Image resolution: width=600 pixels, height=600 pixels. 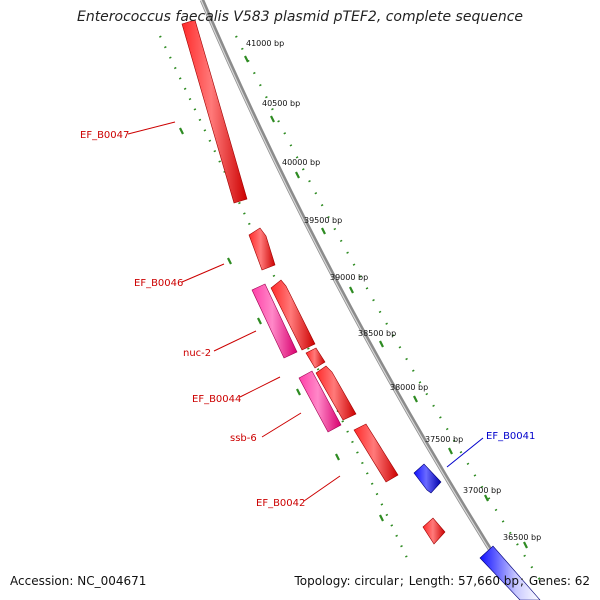 What do you see at coordinates (431, 581) in the screenshot?
I see `length-label: Length:` at bounding box center [431, 581].